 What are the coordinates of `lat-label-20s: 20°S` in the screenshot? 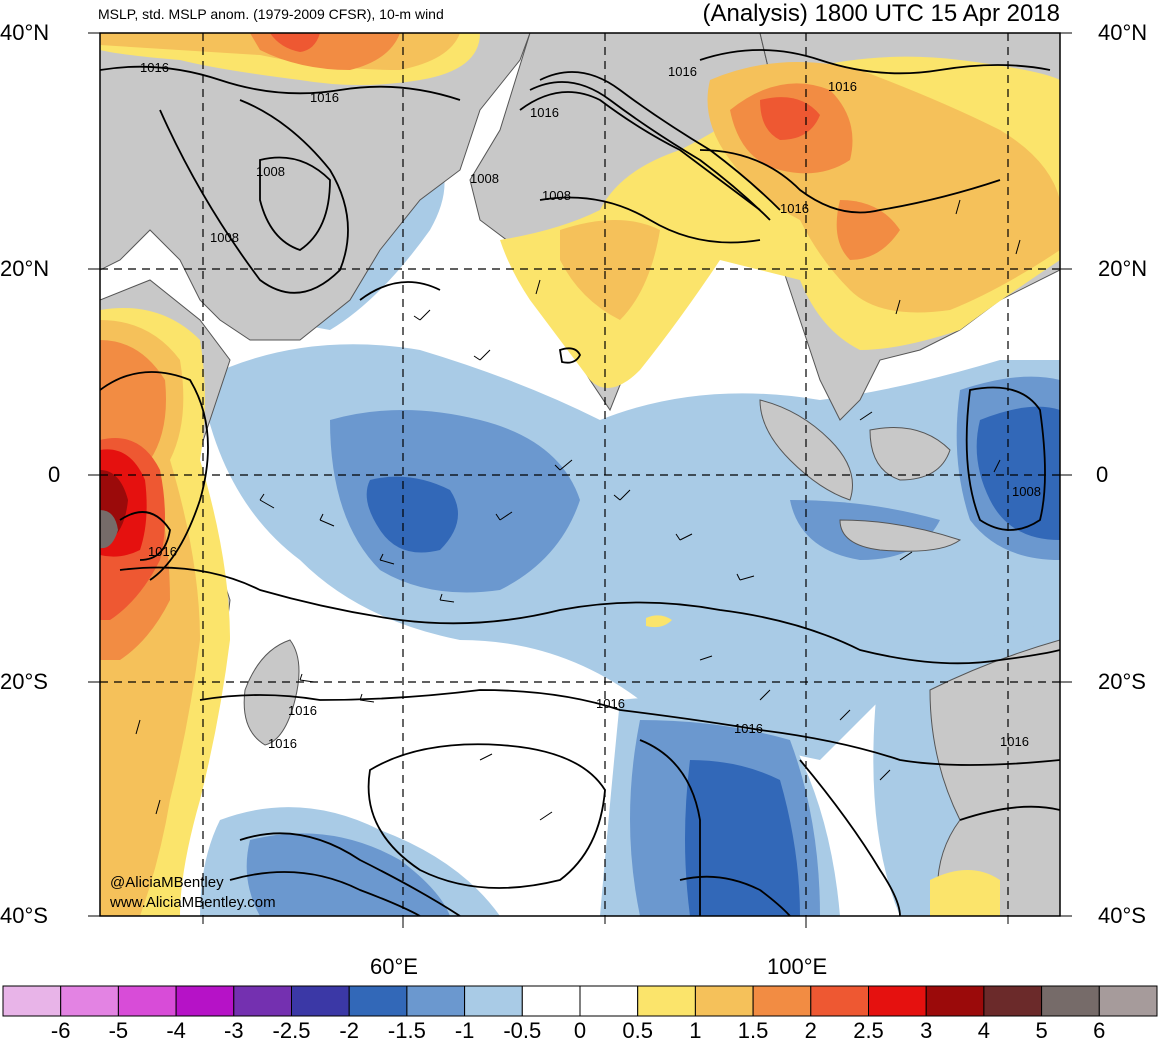 It's located at (24, 681).